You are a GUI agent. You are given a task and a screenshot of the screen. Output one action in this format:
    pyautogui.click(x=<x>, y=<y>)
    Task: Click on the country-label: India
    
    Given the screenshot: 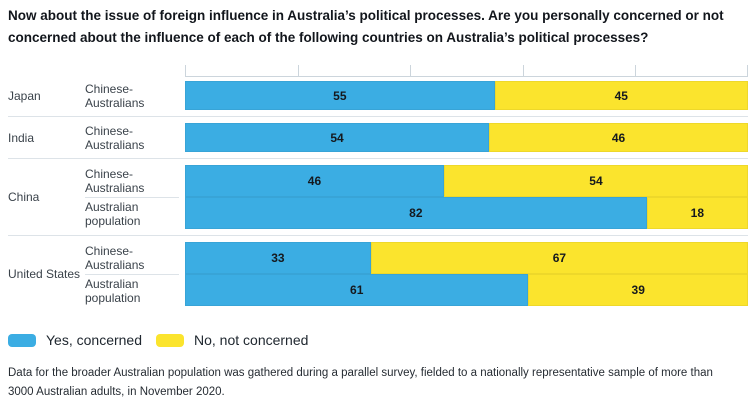 What is the action you would take?
    pyautogui.click(x=21, y=137)
    